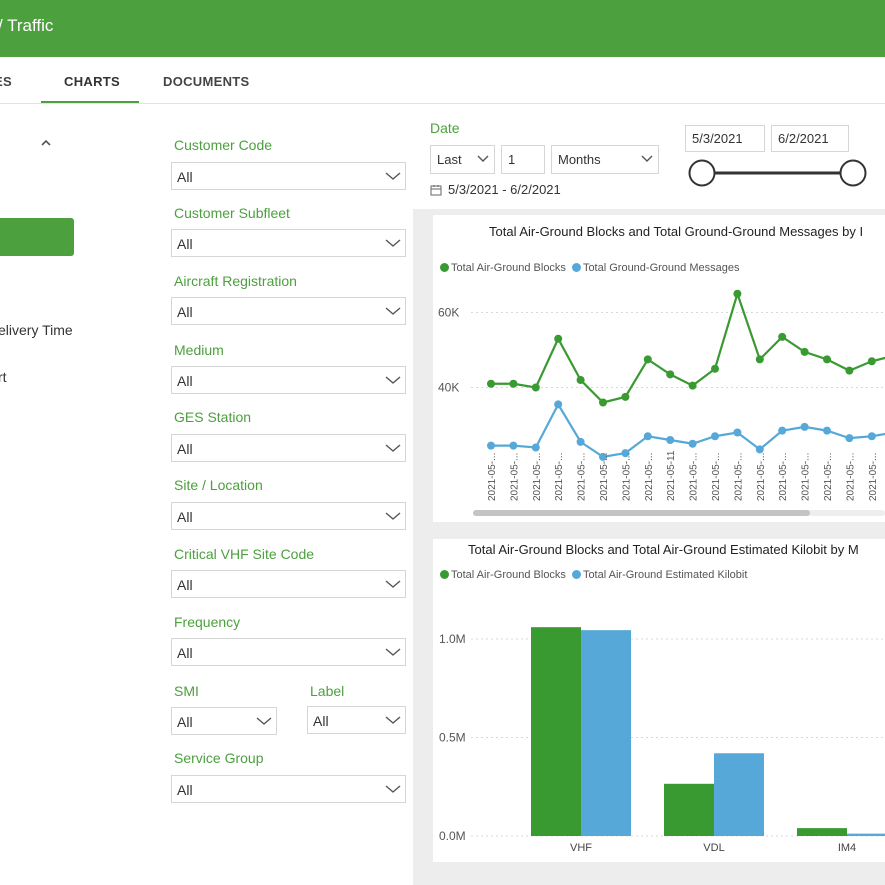  What do you see at coordinates (288, 789) in the screenshot?
I see `service-group-select: All` at bounding box center [288, 789].